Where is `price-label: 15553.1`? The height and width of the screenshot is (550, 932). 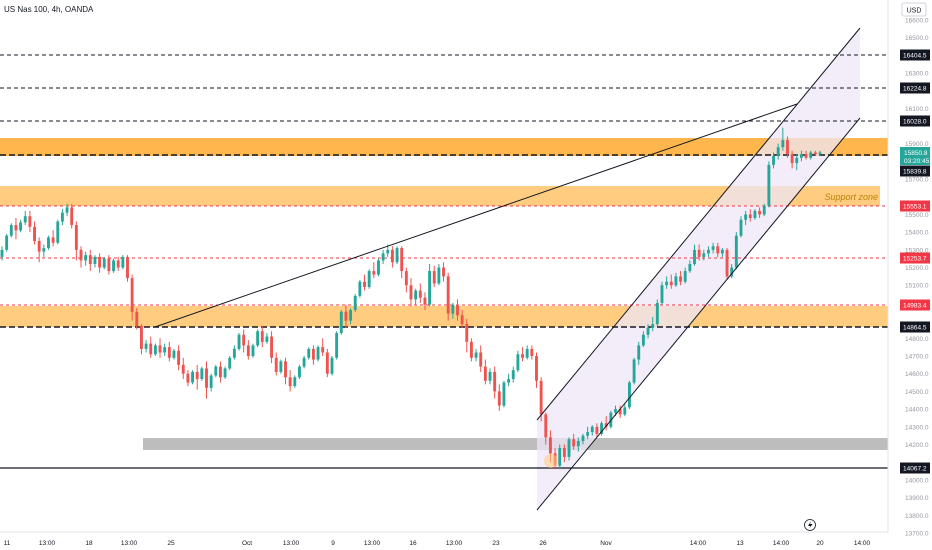
price-label: 15553.1 is located at coordinates (915, 206).